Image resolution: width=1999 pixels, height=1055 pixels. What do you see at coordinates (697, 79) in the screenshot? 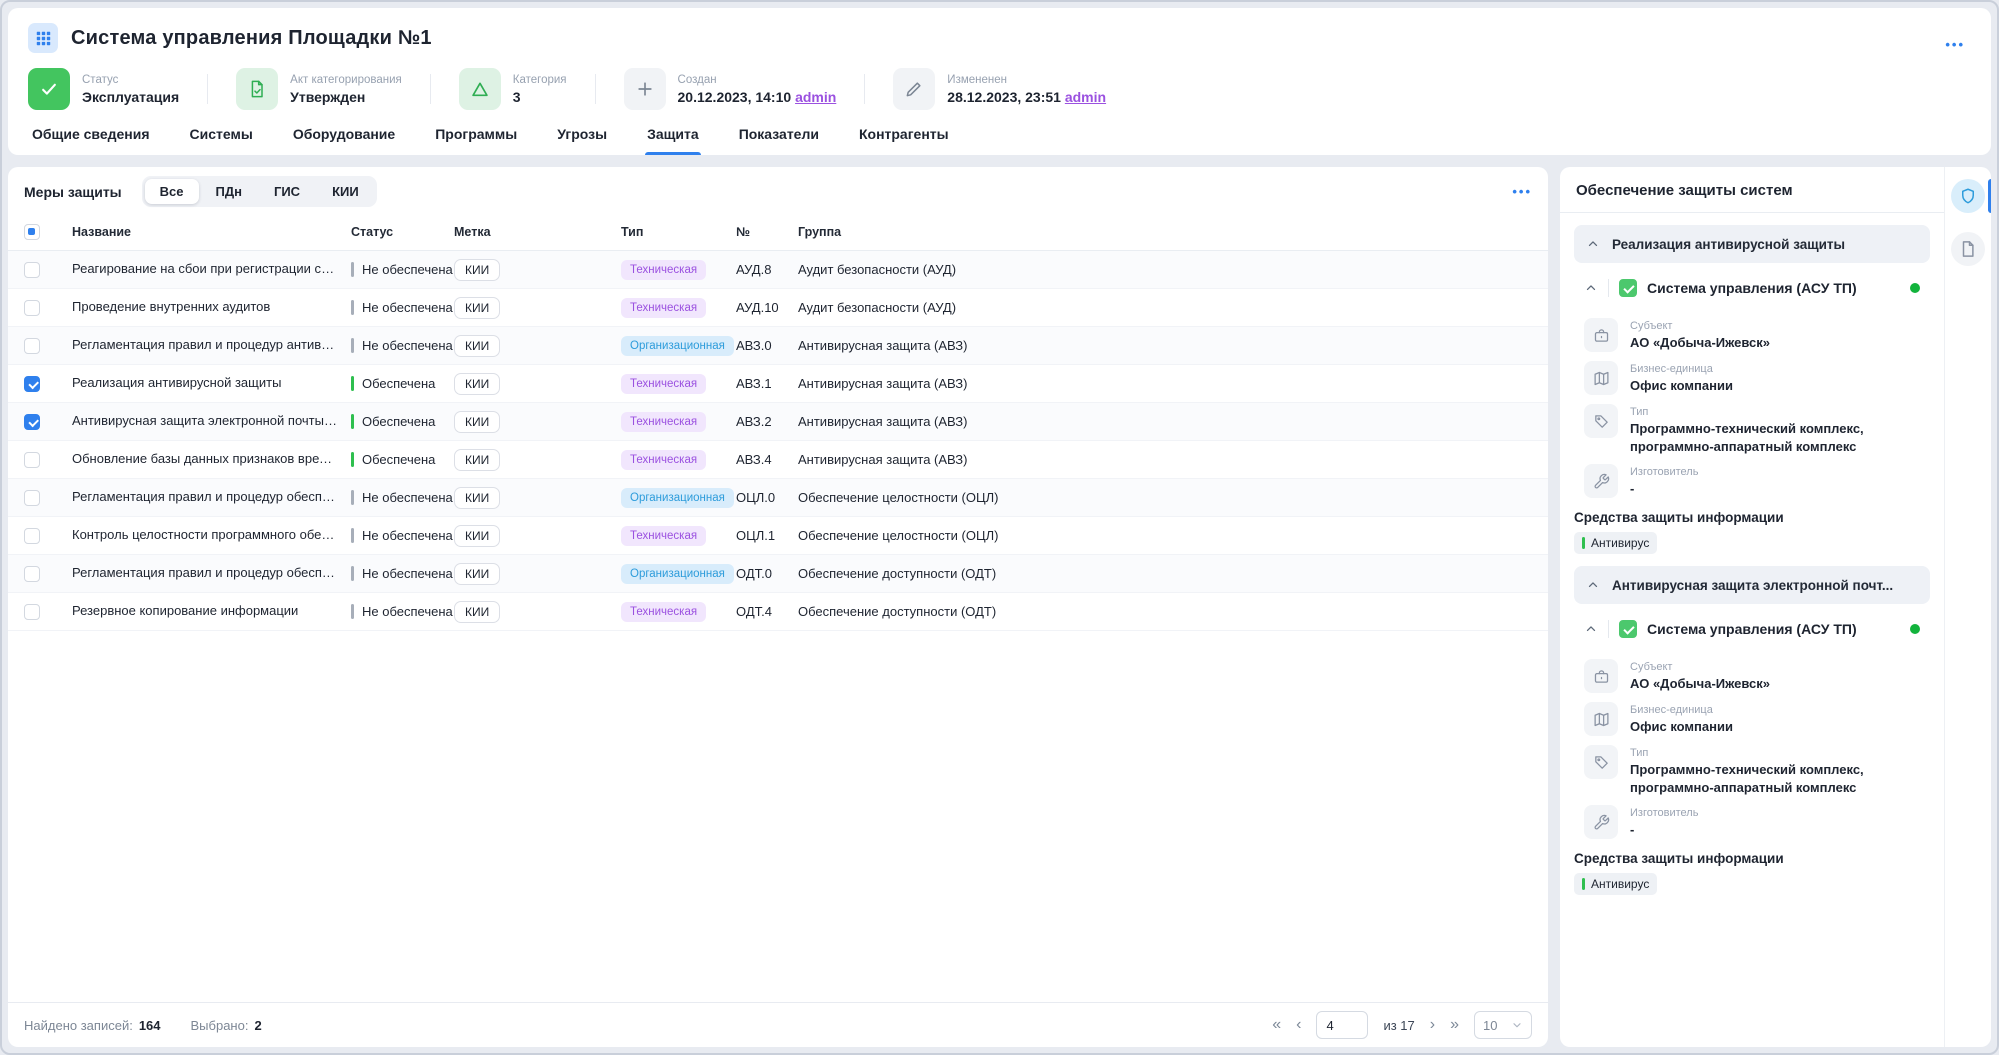
I see `chip-label: Создан` at bounding box center [697, 79].